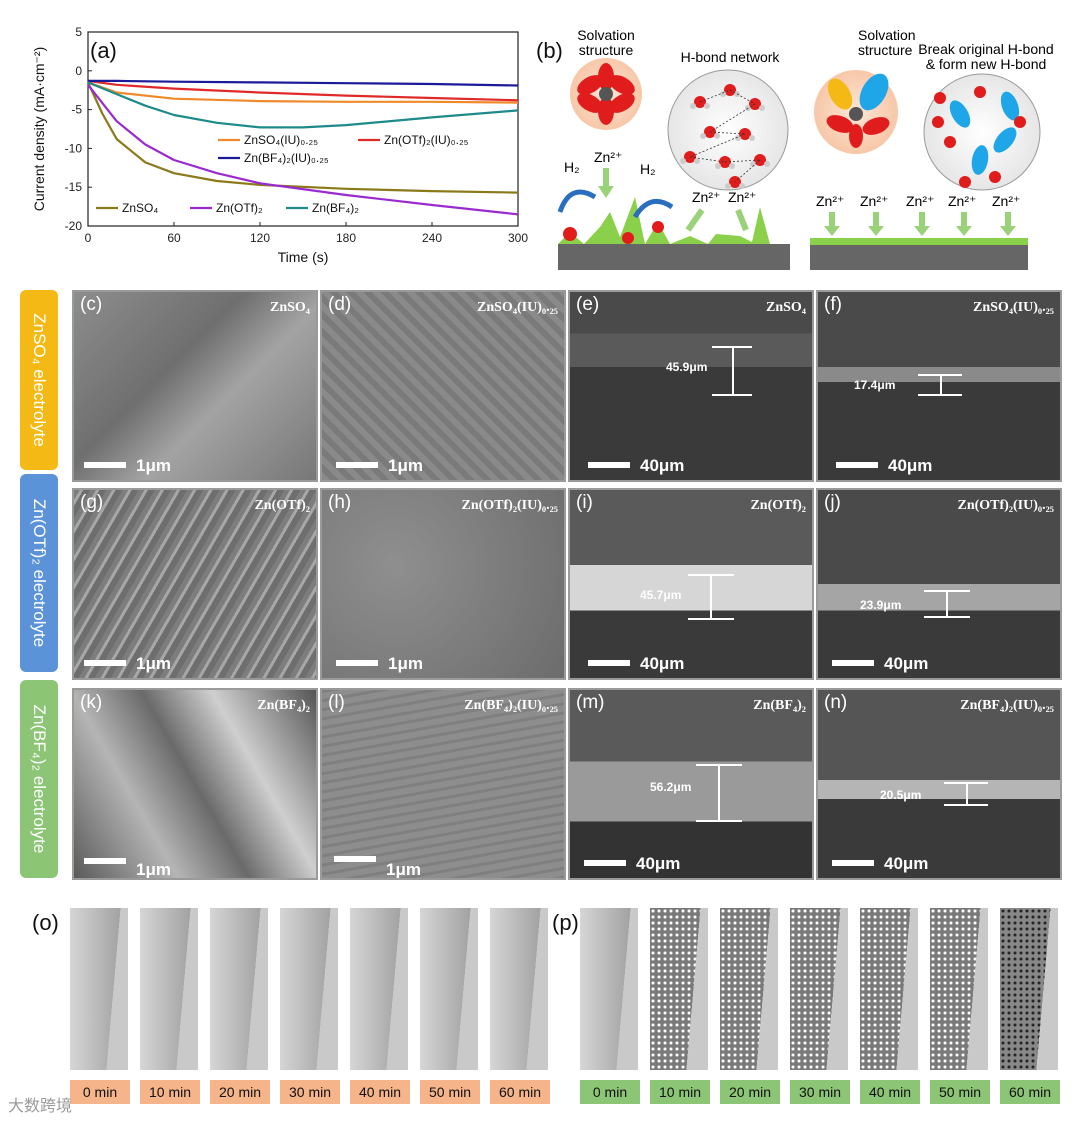  What do you see at coordinates (979, 137) in the screenshot?
I see `modified-molecules` at bounding box center [979, 137].